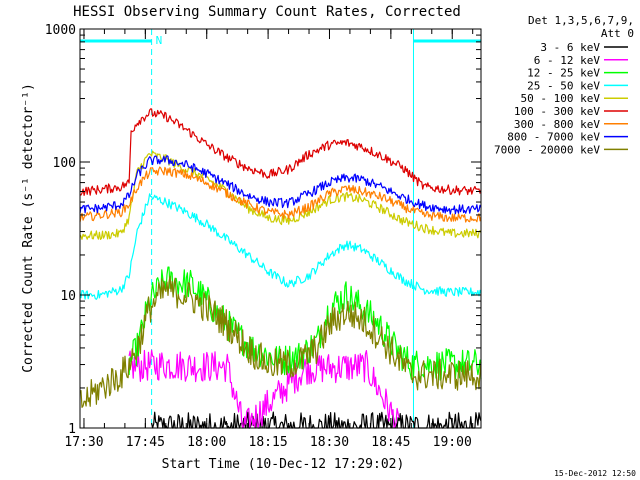 The image size is (640, 480). What do you see at coordinates (159, 40) in the screenshot?
I see `night-marker-label: N` at bounding box center [159, 40].